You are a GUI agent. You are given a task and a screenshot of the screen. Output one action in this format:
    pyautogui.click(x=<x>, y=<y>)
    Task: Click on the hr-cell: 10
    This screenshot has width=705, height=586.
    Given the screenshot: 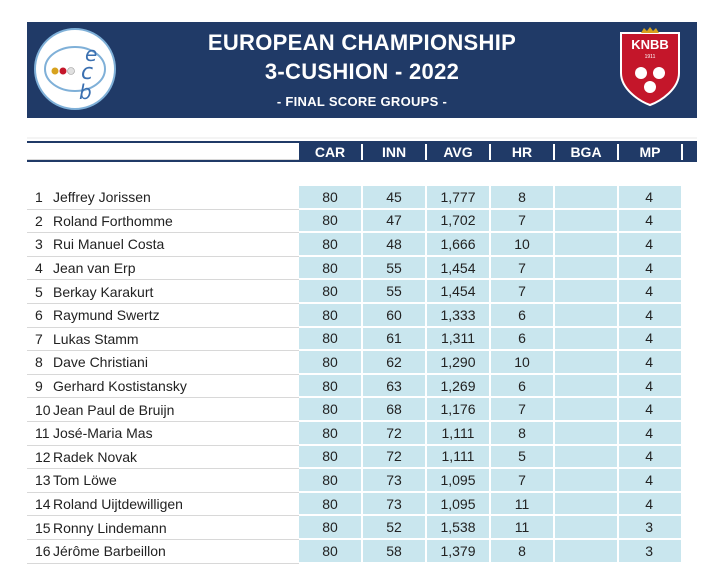 What is the action you would take?
    pyautogui.click(x=523, y=363)
    